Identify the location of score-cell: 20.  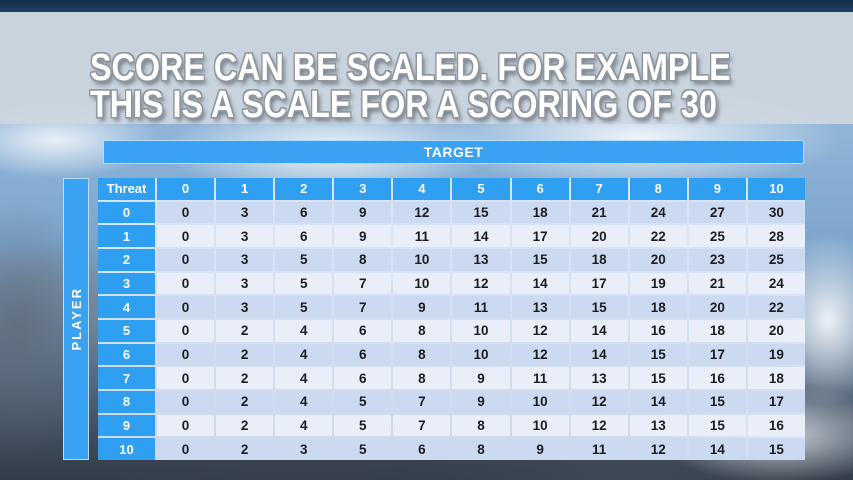
(599, 236).